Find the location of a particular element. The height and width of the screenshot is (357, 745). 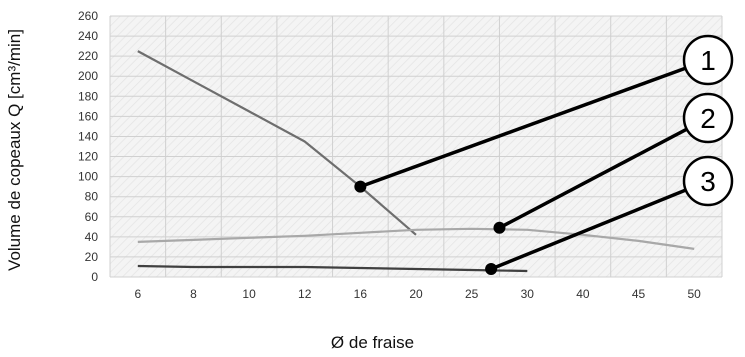

y-tick-label: 40 is located at coordinates (92, 237).